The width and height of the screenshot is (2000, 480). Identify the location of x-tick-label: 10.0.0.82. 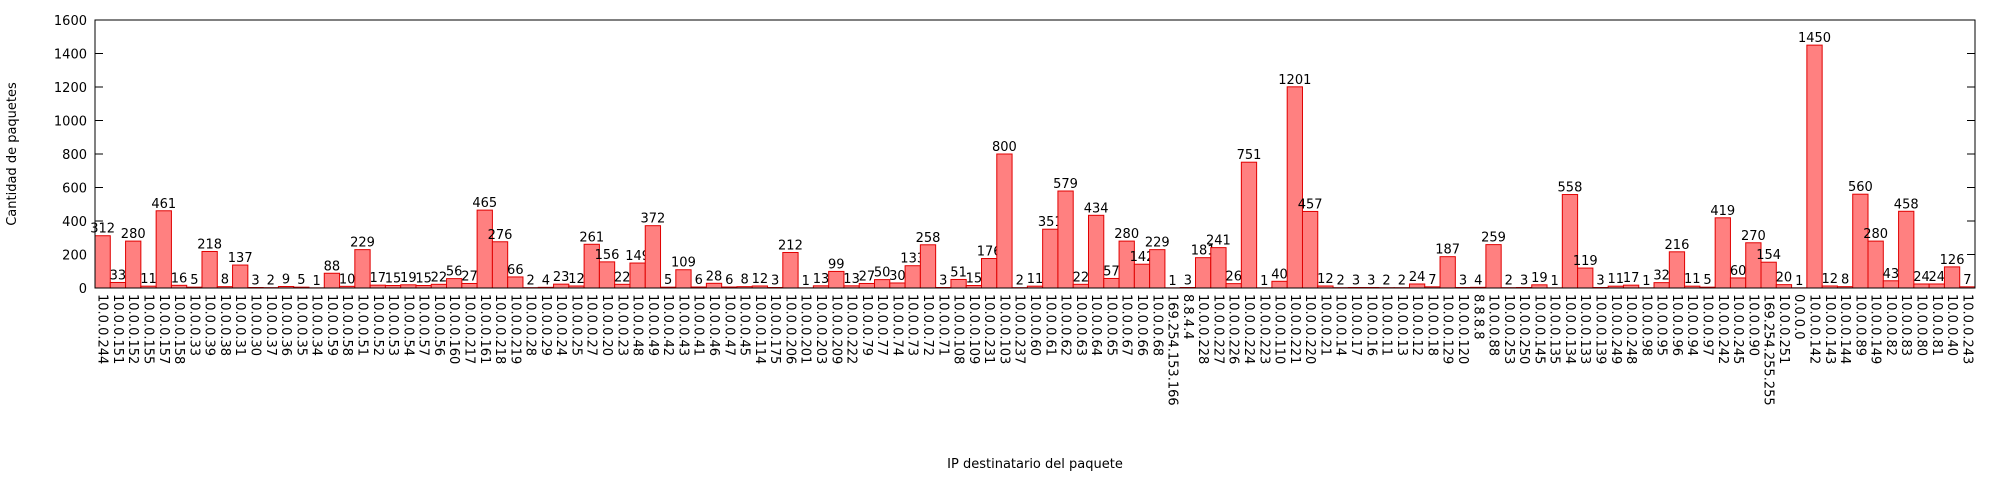
(1890, 325).